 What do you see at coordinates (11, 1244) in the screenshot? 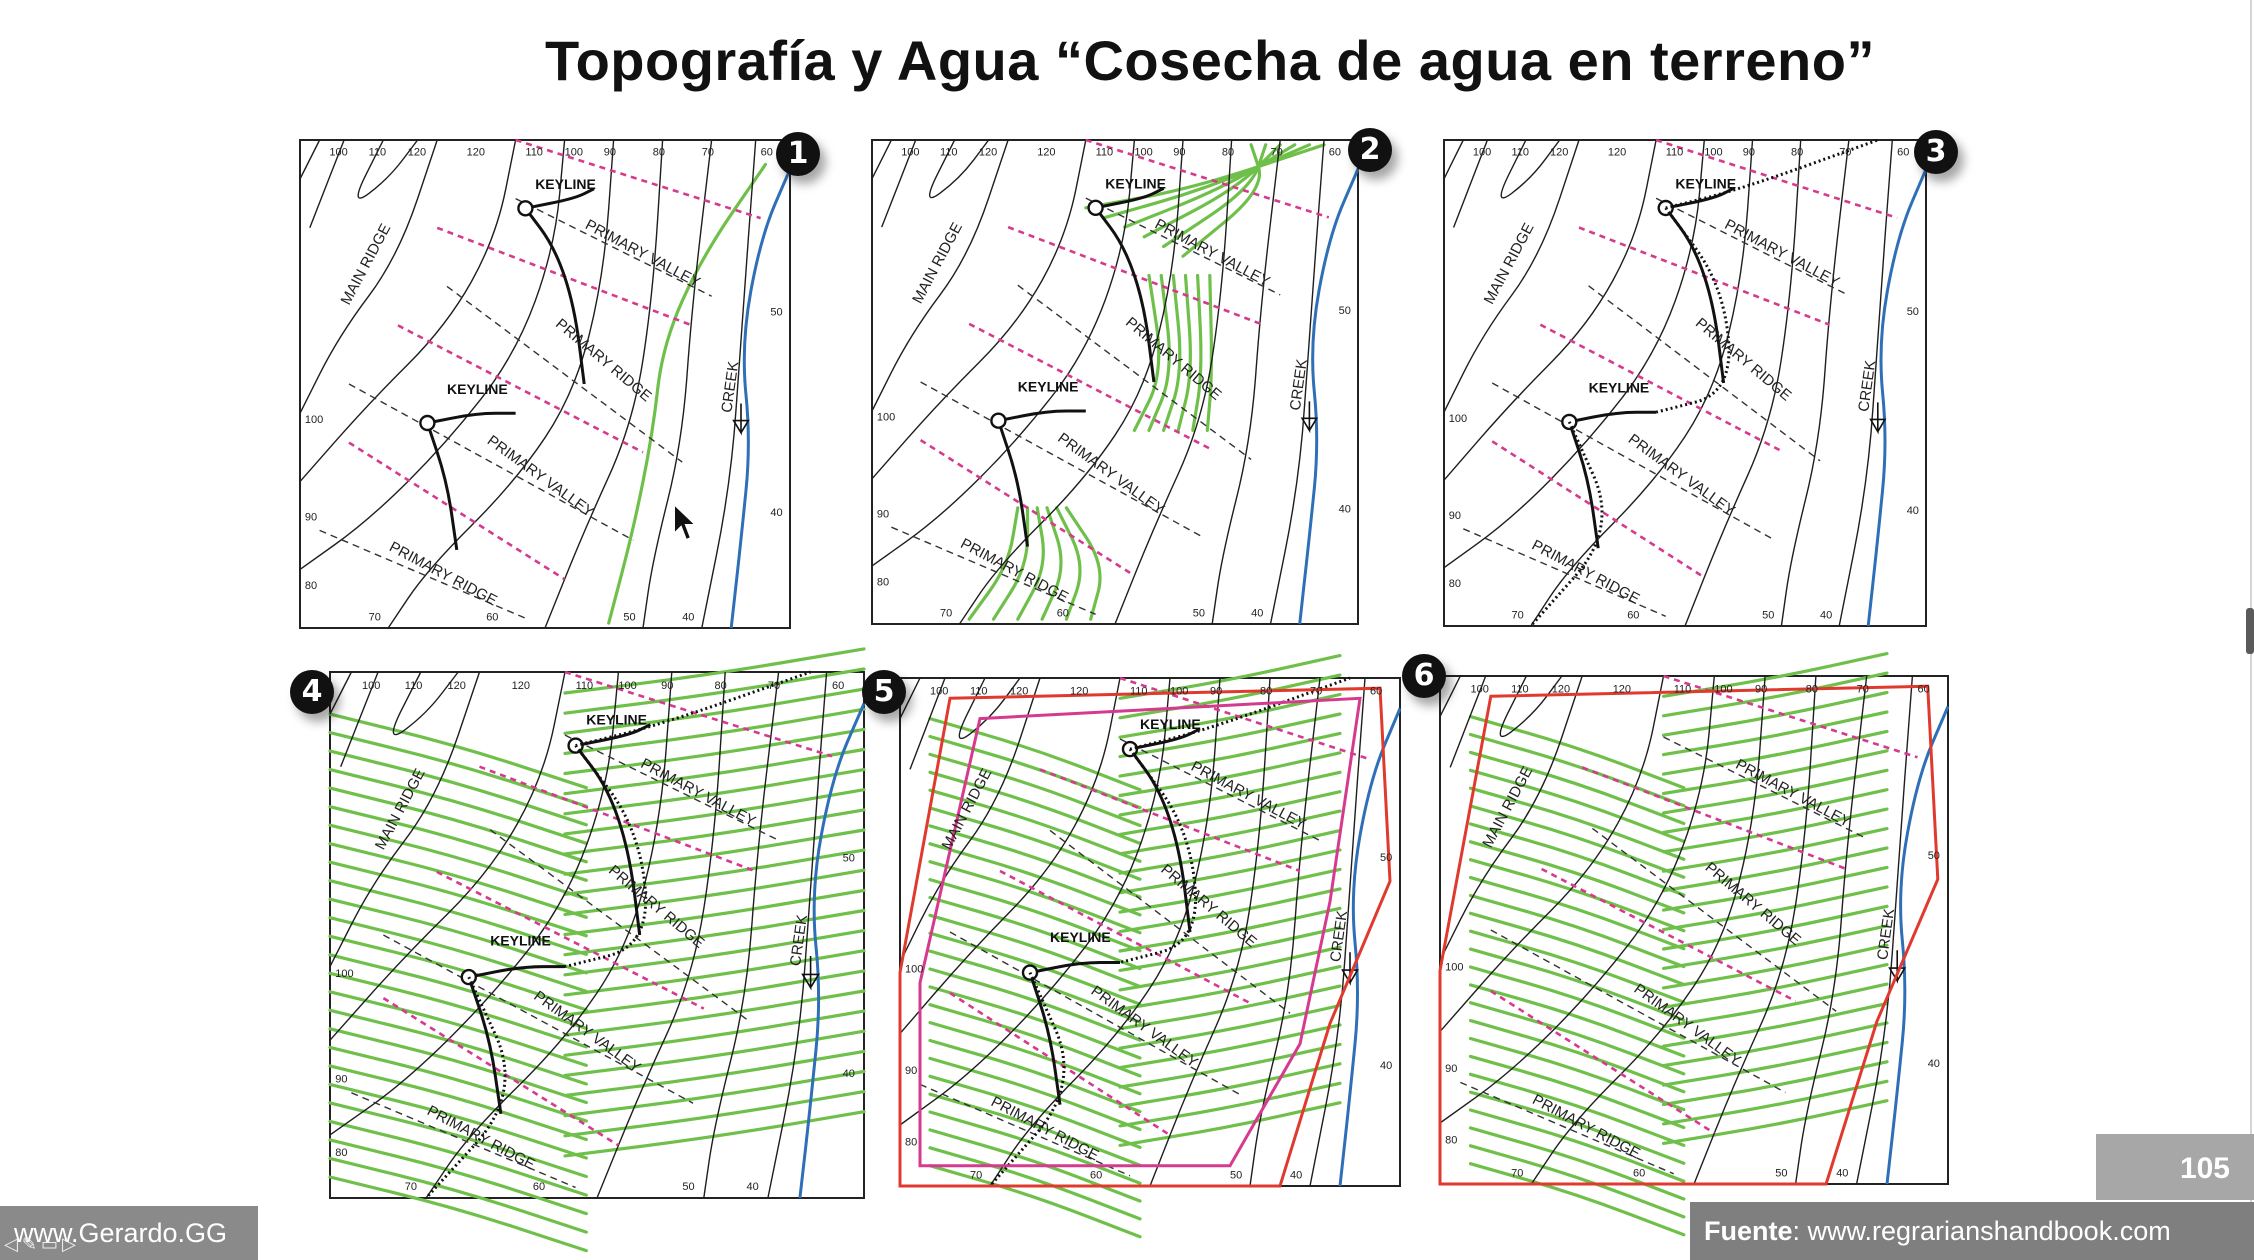
I see `previous-slide-icon: ◁` at bounding box center [11, 1244].